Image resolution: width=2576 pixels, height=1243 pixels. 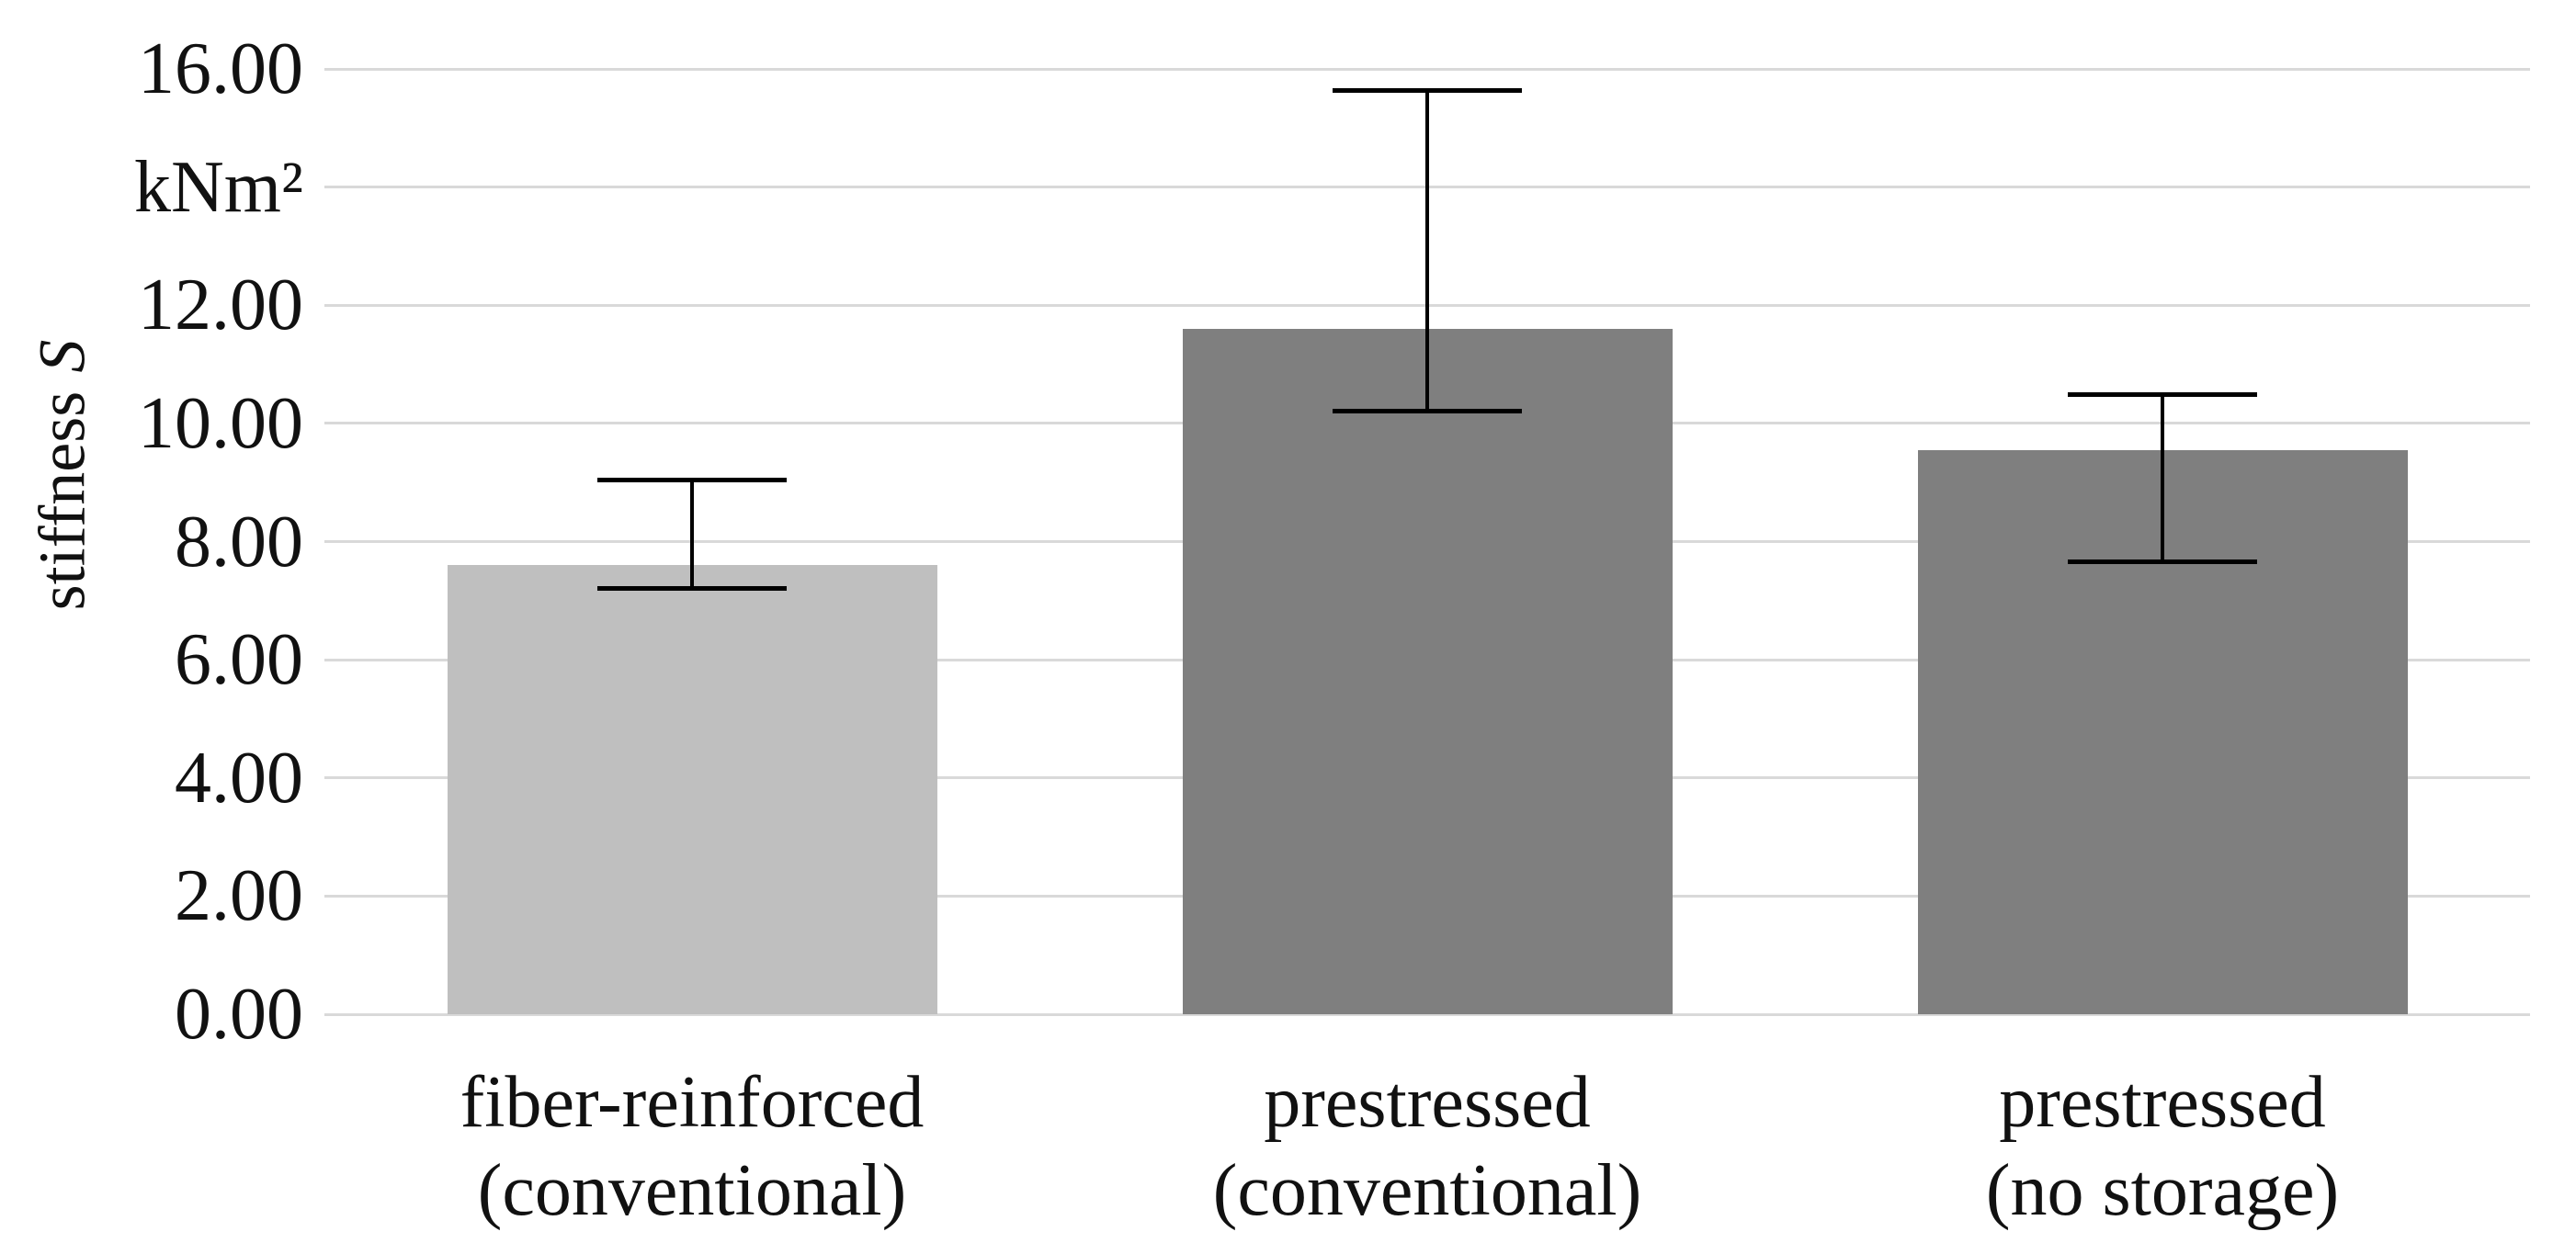 I want to click on y-tick-label: 4.00, so click(x=239, y=778).